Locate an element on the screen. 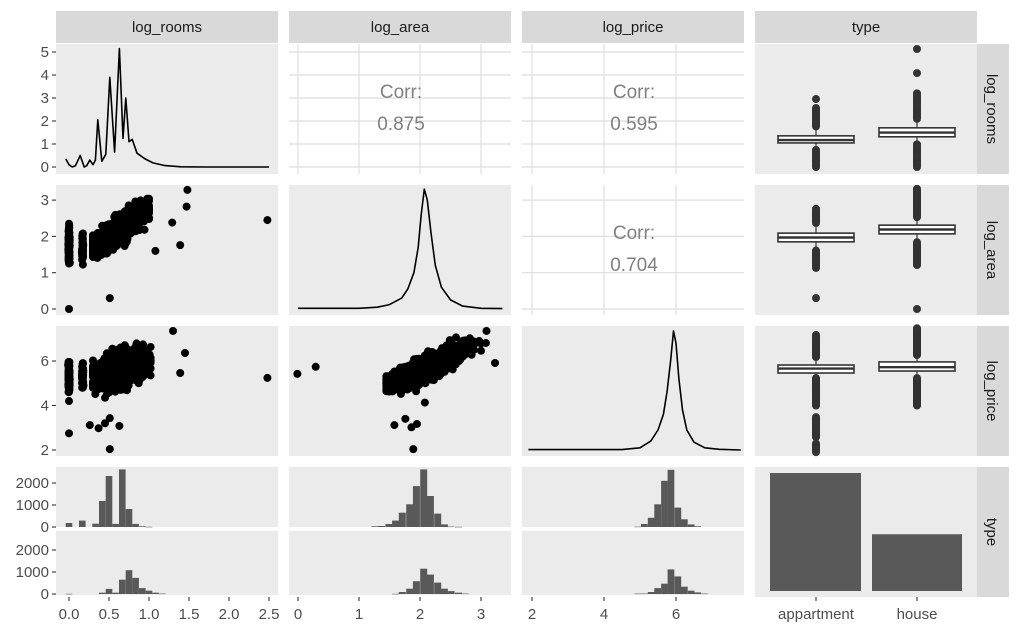 This screenshot has width=1024, height=629. strip-right-label: log_area is located at coordinates (991, 250).